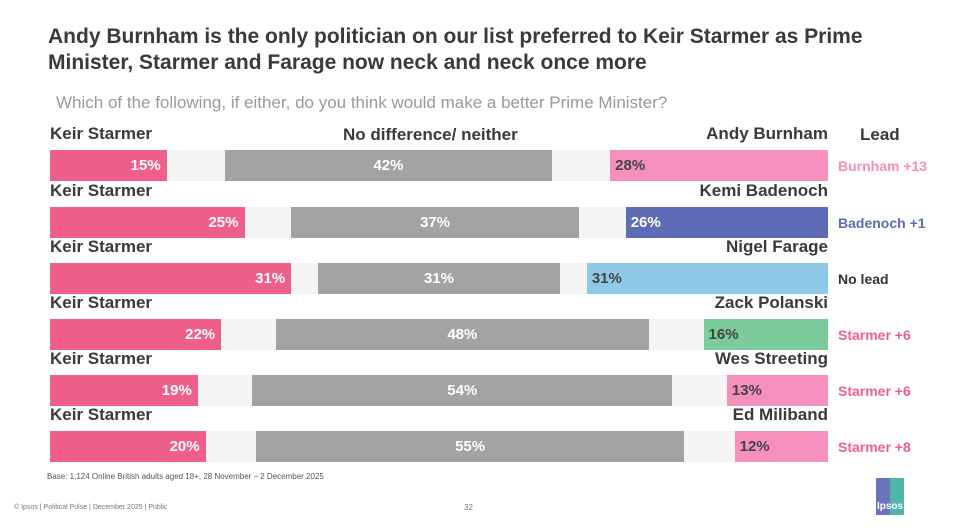 This screenshot has width=980, height=529. Describe the element at coordinates (874, 447) in the screenshot. I see `lead-value: Starmer +8` at that location.